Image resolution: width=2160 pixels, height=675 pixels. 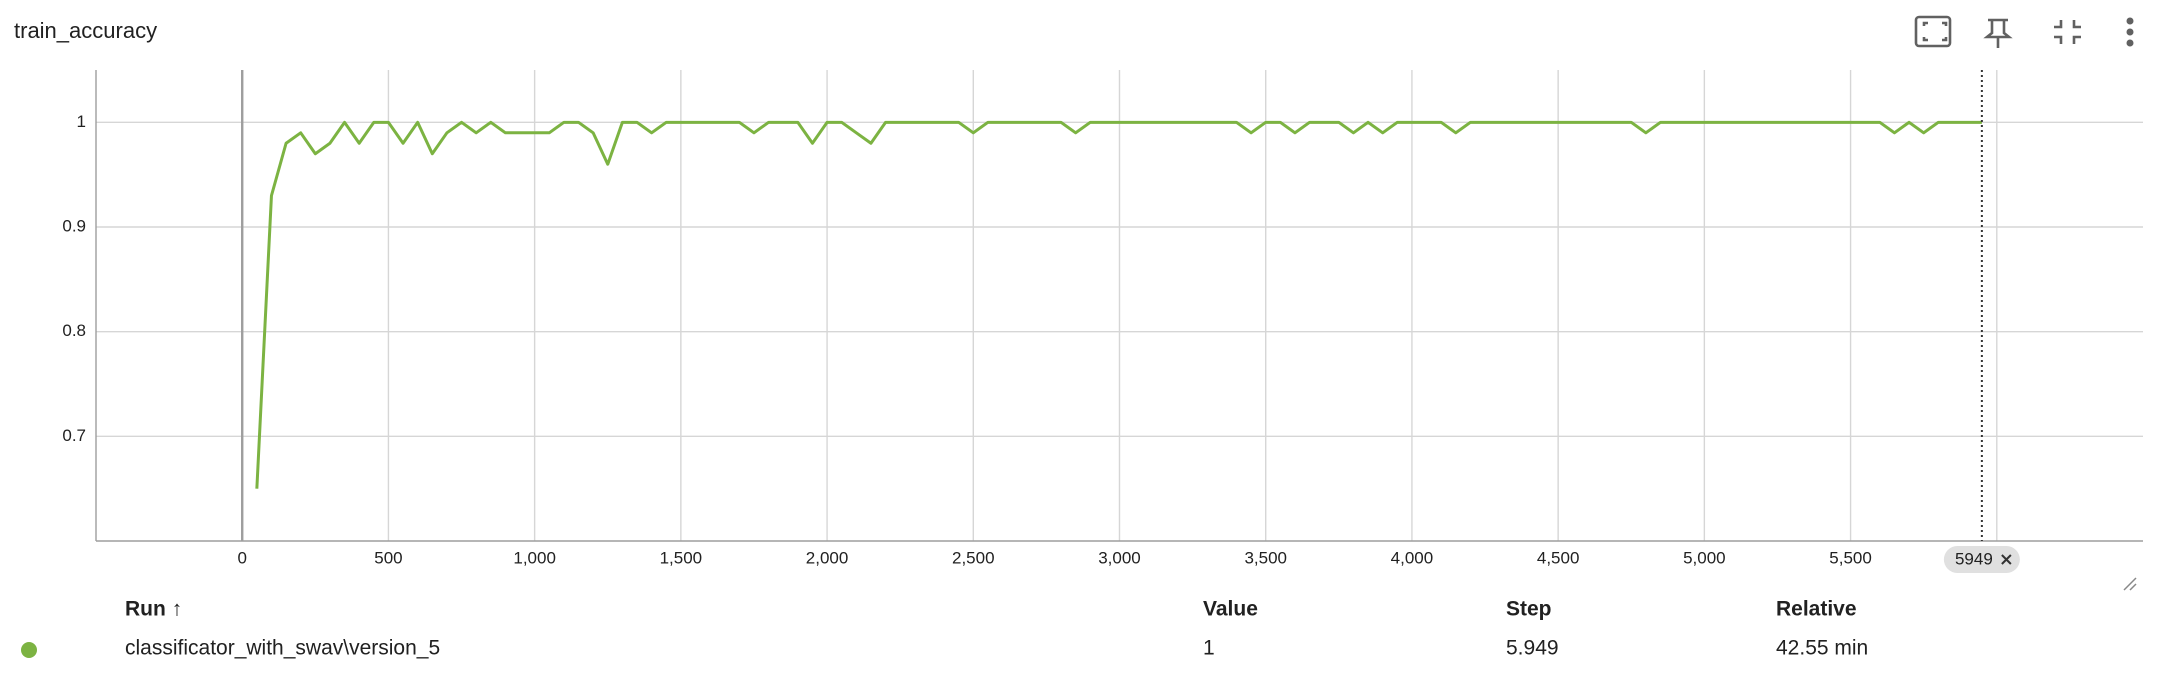 I want to click on collapse-icon, so click(x=2067, y=32).